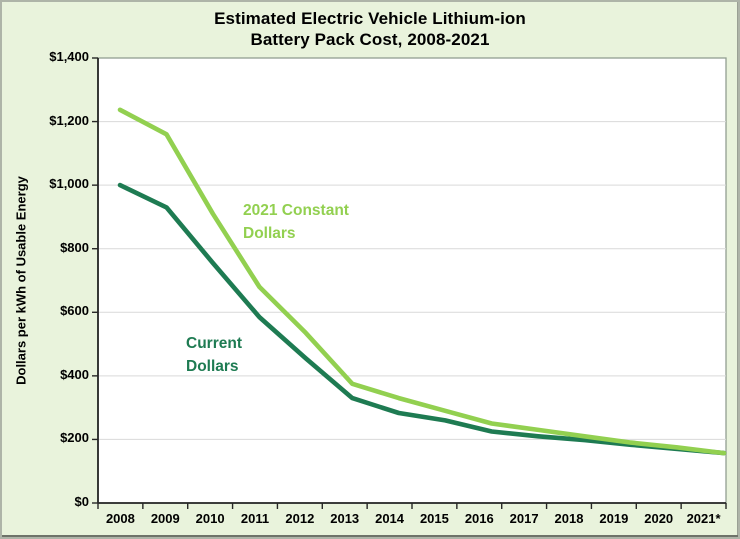 This screenshot has height=539, width=740. I want to click on x-tick-label: 2010, so click(210, 518).